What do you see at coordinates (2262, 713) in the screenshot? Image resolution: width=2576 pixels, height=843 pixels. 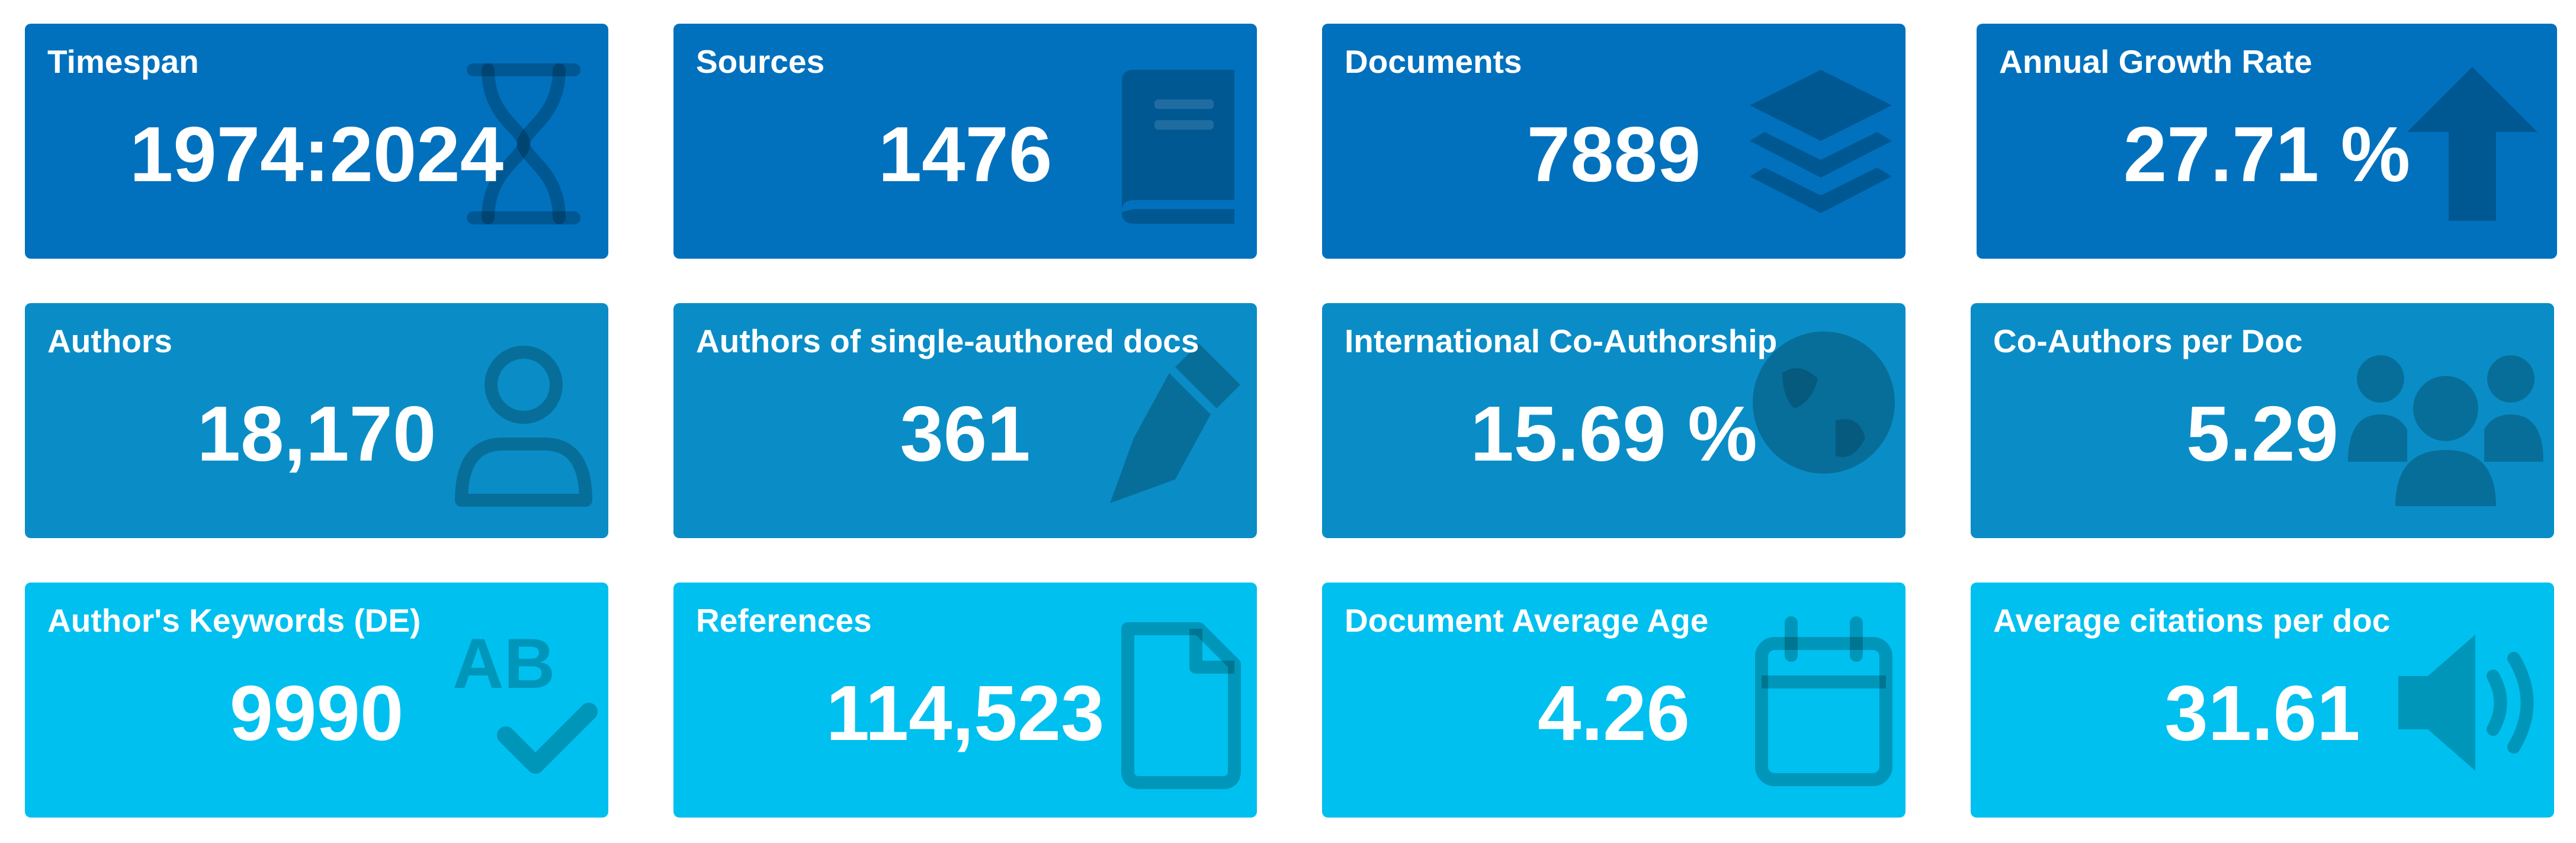 I see `card-value: 31.61` at bounding box center [2262, 713].